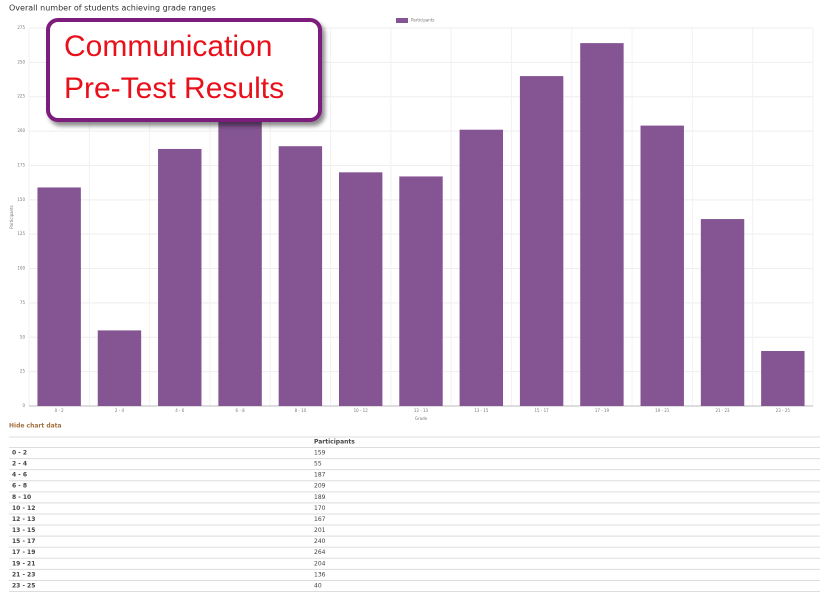  Describe the element at coordinates (320, 519) in the screenshot. I see `table-cell: 167` at that location.